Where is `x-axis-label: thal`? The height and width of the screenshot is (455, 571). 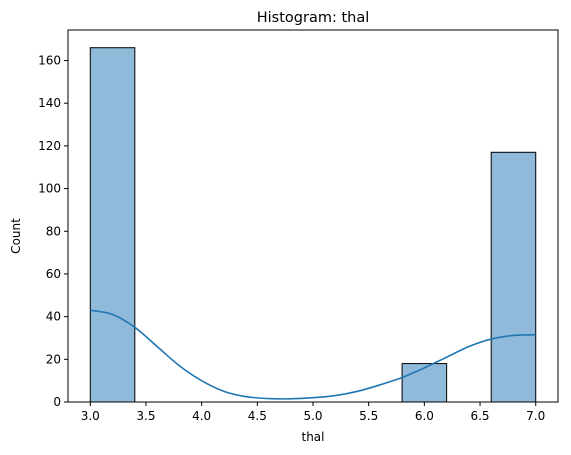 x-axis-label: thal is located at coordinates (313, 437).